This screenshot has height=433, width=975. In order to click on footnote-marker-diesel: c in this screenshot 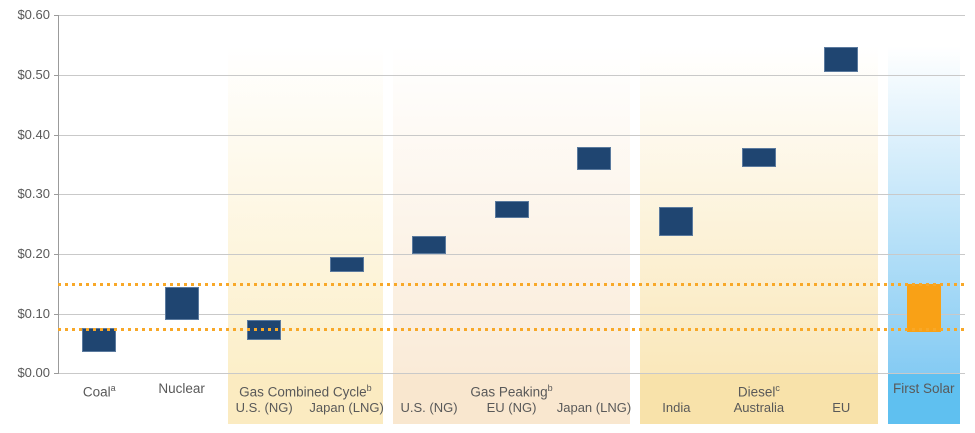, I will do `click(777, 388)`.